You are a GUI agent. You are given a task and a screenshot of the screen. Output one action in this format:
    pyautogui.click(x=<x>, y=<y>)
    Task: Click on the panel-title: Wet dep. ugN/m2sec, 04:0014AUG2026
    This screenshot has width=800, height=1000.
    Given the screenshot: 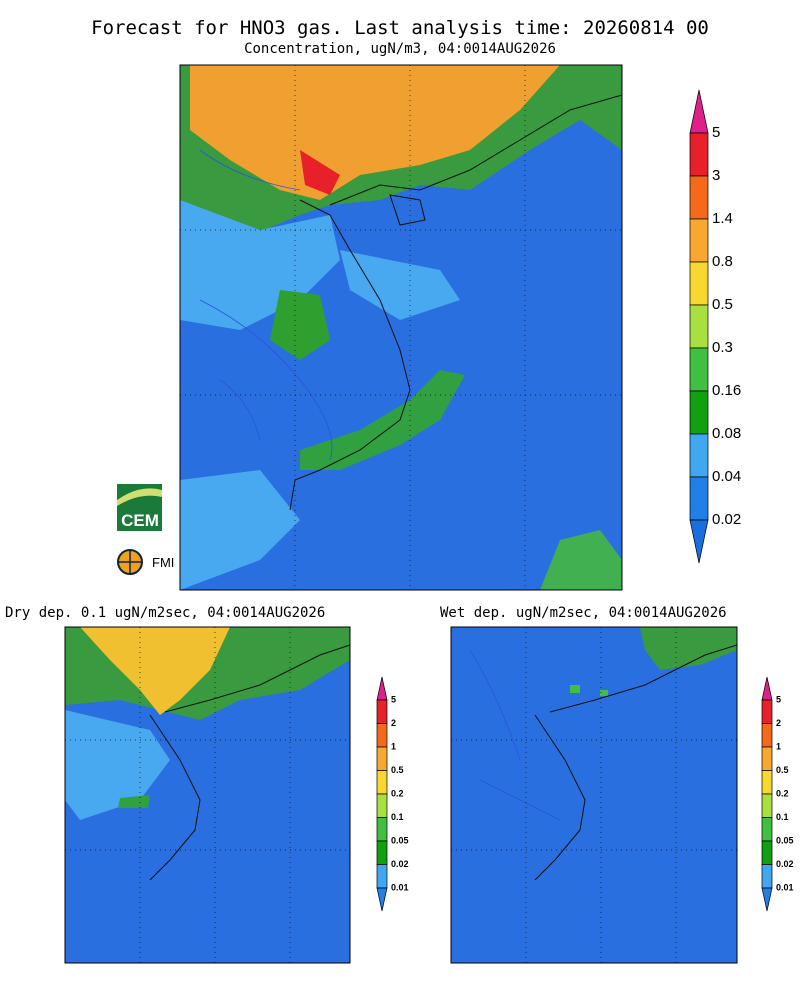 What is the action you would take?
    pyautogui.click(x=583, y=613)
    